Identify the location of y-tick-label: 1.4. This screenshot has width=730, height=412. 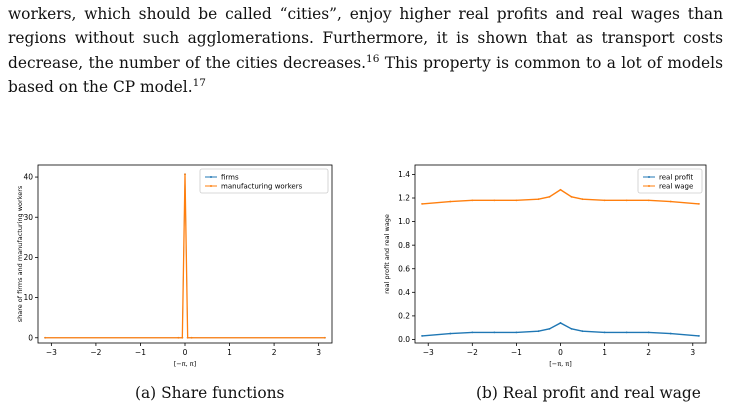
(404, 174).